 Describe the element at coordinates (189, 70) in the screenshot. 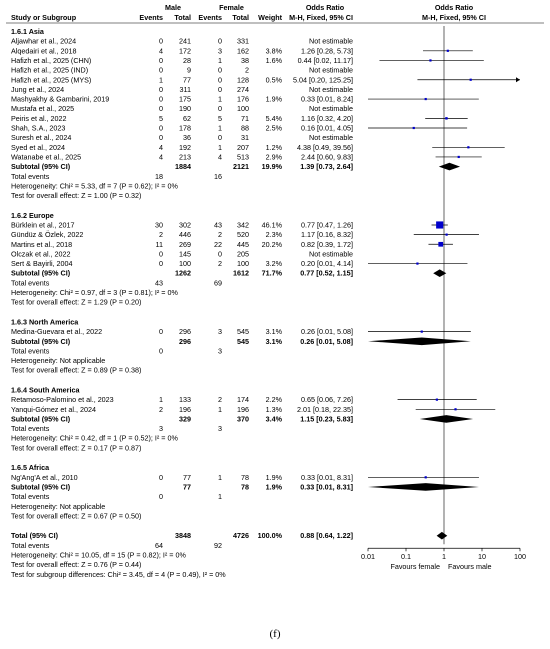

I see `subgroup-1-study-4-total-male: 9` at that location.